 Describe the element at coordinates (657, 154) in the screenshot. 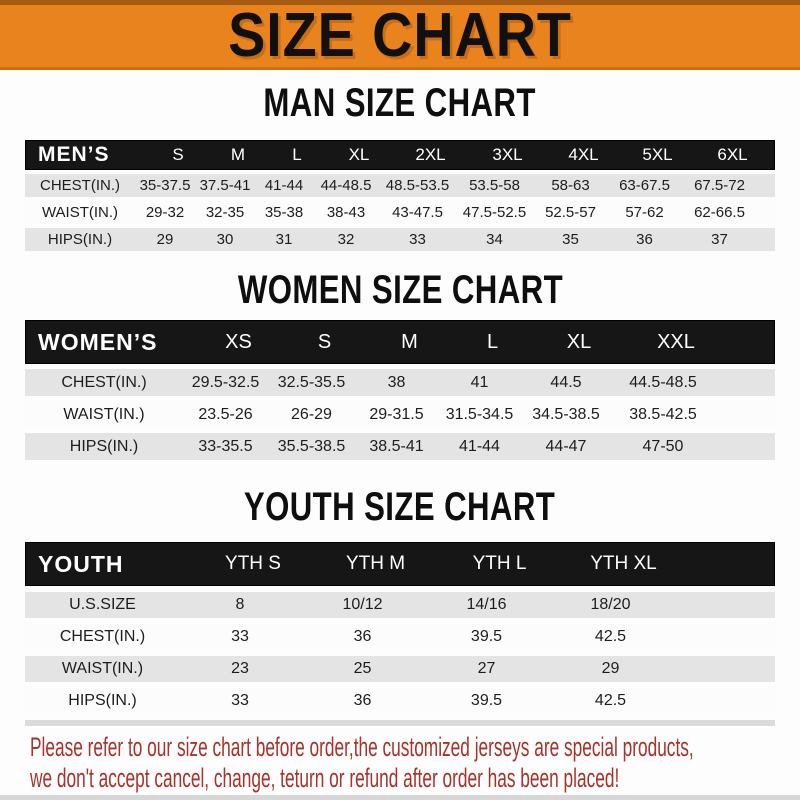

I see `size-column-header: 5XL` at that location.